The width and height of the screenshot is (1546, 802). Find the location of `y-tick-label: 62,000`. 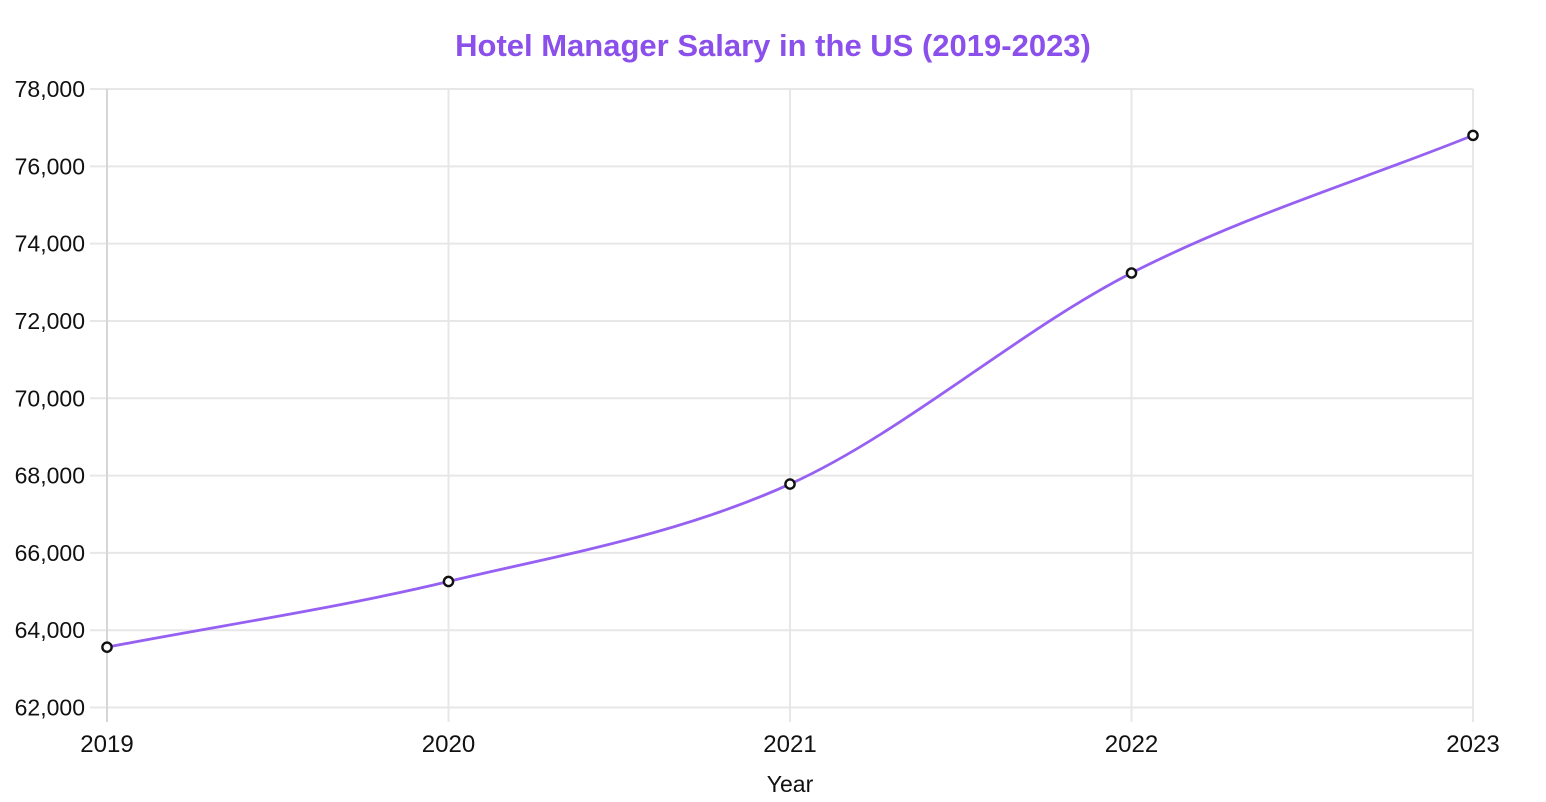

y-tick-label: 62,000 is located at coordinates (50, 708).